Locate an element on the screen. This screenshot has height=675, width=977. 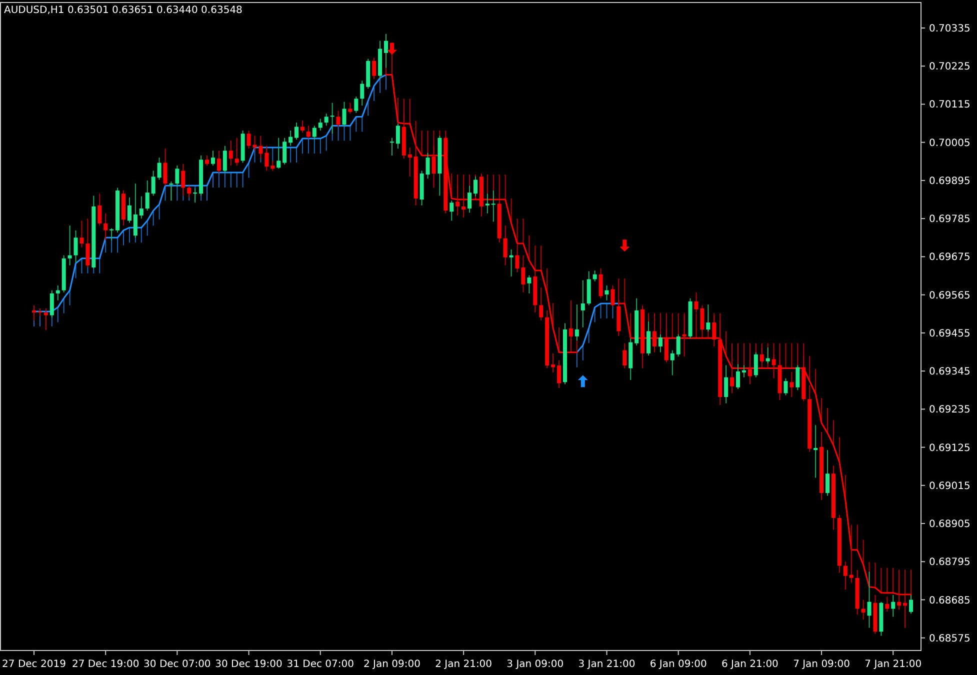
y-tick-label: 0.68685 is located at coordinates (949, 600).